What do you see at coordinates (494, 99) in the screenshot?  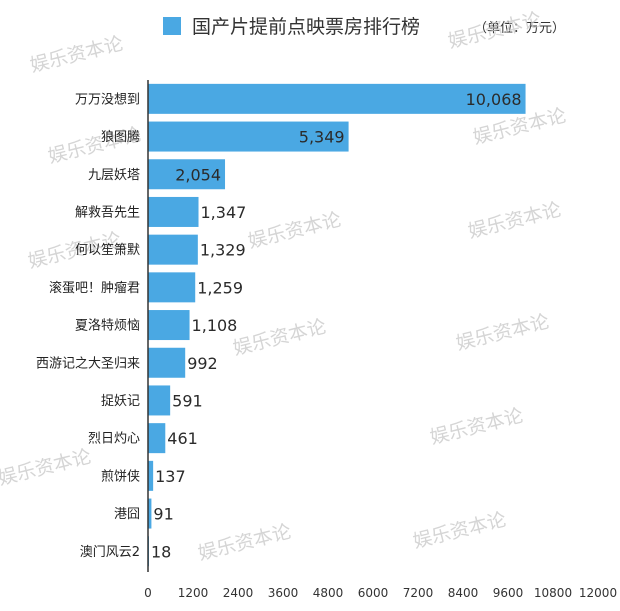 I see `value-label: 10,068` at bounding box center [494, 99].